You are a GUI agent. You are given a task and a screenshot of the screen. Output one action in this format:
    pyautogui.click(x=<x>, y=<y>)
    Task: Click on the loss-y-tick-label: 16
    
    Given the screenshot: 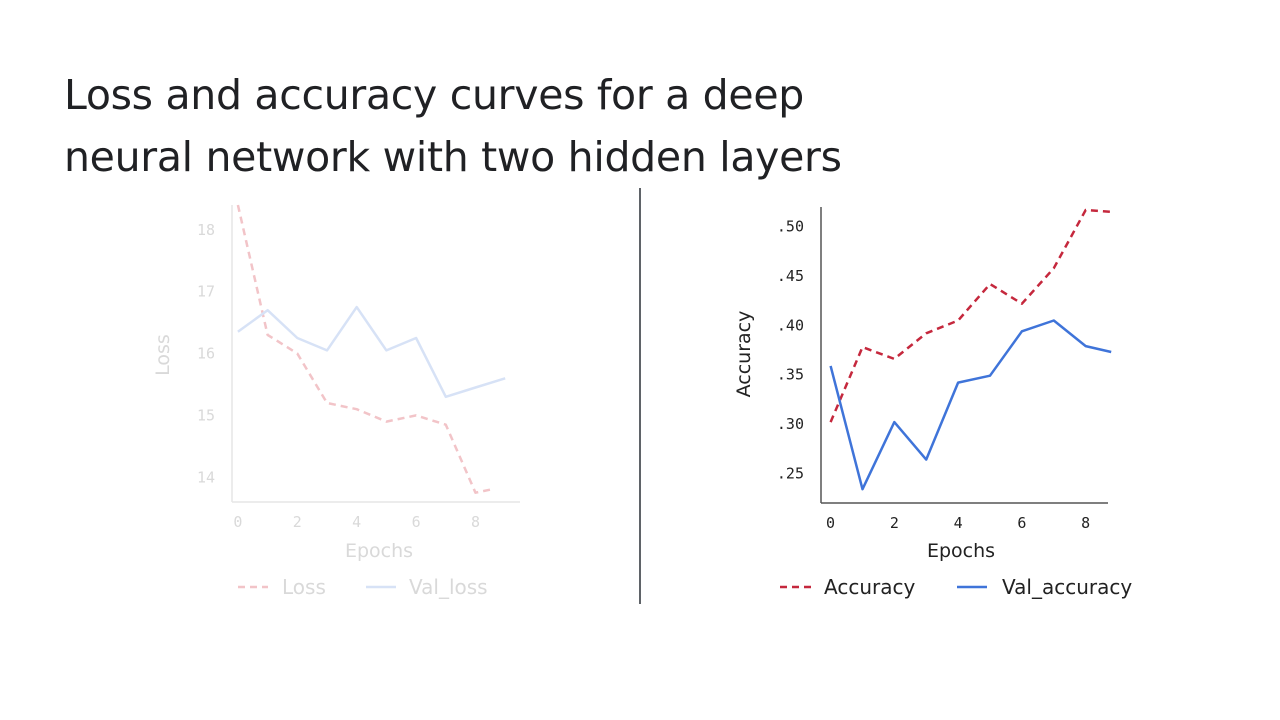 What is the action you would take?
    pyautogui.click(x=206, y=354)
    